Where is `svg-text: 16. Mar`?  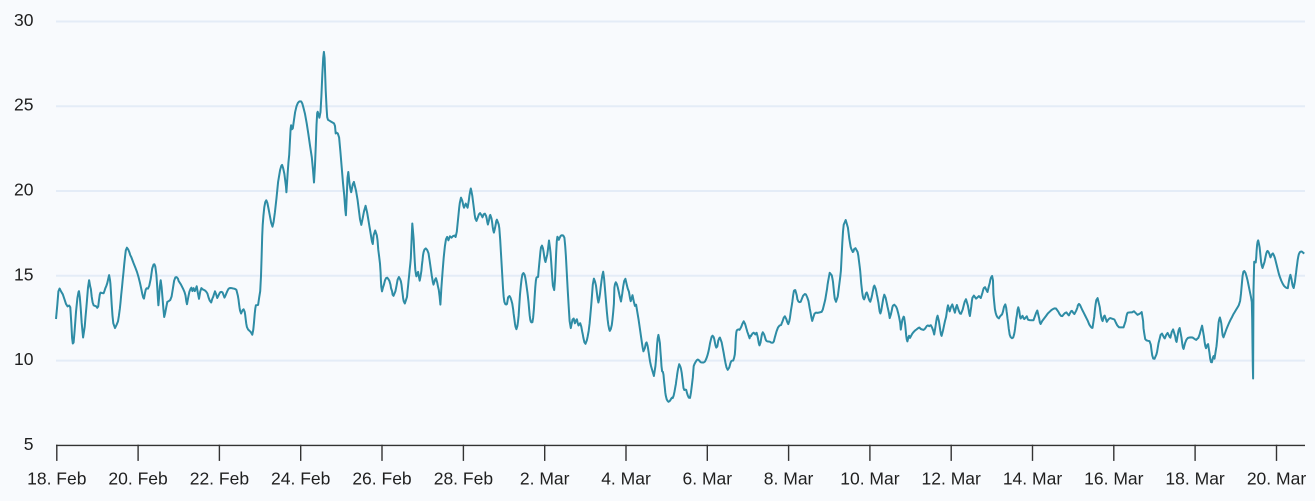
svg-text: 16. Mar is located at coordinates (1113, 479).